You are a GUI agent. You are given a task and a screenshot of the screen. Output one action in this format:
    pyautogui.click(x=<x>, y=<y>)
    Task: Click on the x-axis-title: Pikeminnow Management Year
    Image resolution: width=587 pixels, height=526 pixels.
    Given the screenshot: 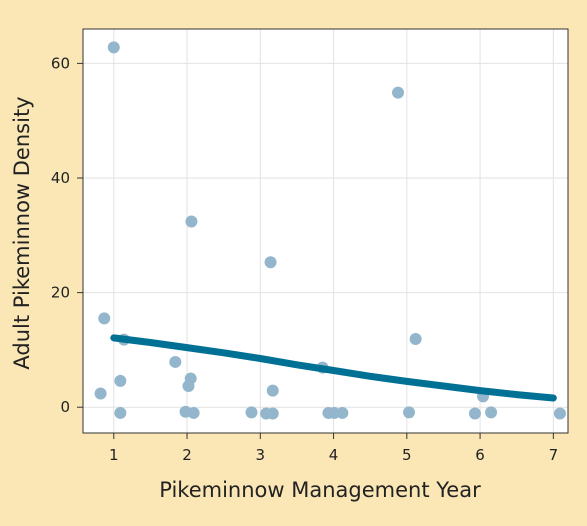 What is the action you would take?
    pyautogui.click(x=320, y=490)
    